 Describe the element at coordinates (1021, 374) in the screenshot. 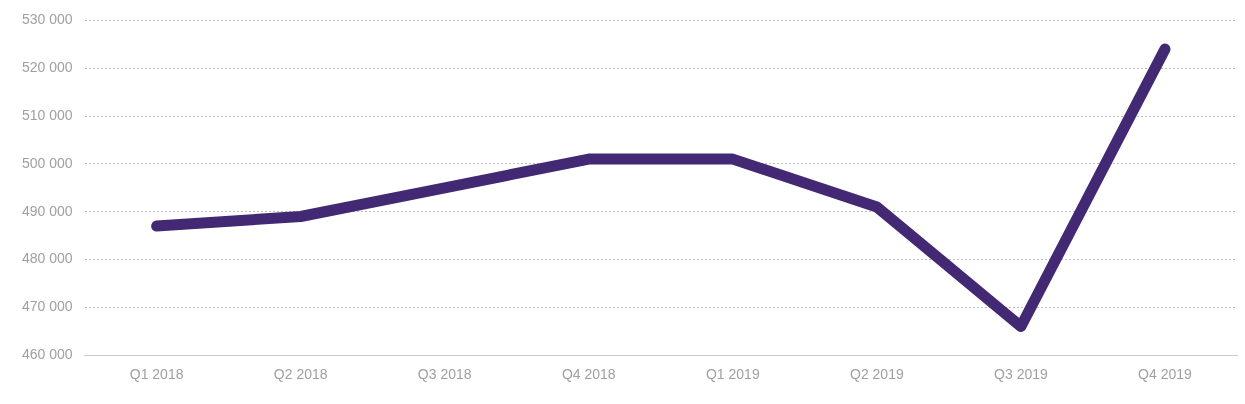

I see `x-tick-label: Q3 2019` at that location.